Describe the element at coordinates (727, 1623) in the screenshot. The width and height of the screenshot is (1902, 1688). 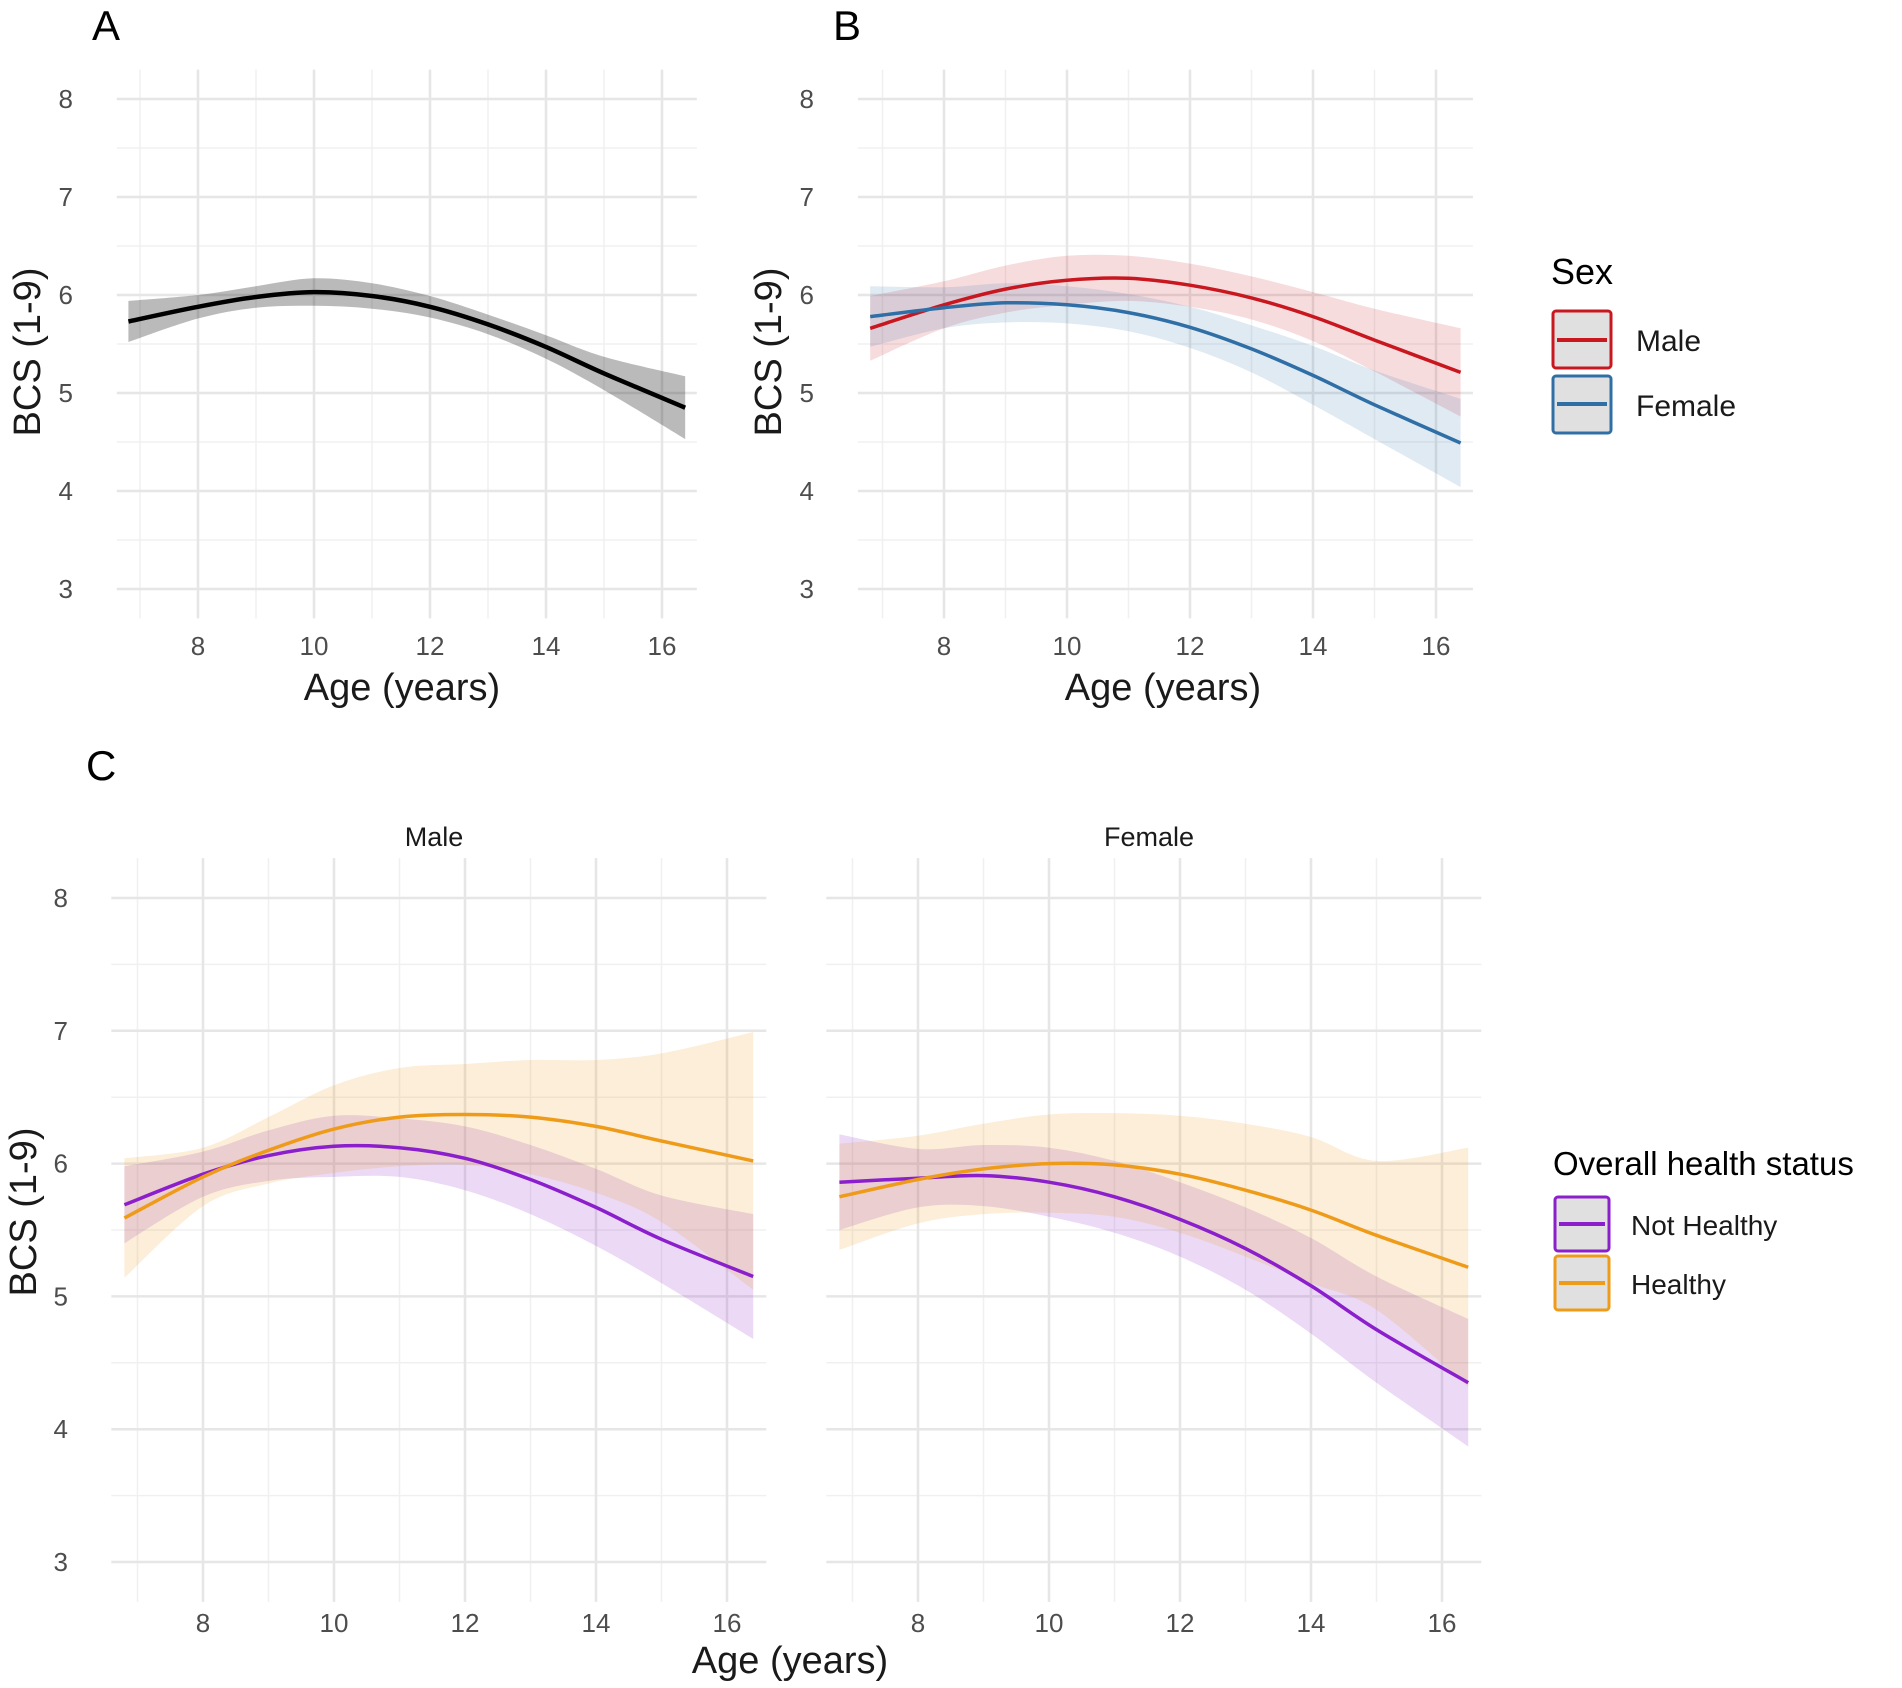
I see `x-tick-label-C-Male-16: 16` at that location.